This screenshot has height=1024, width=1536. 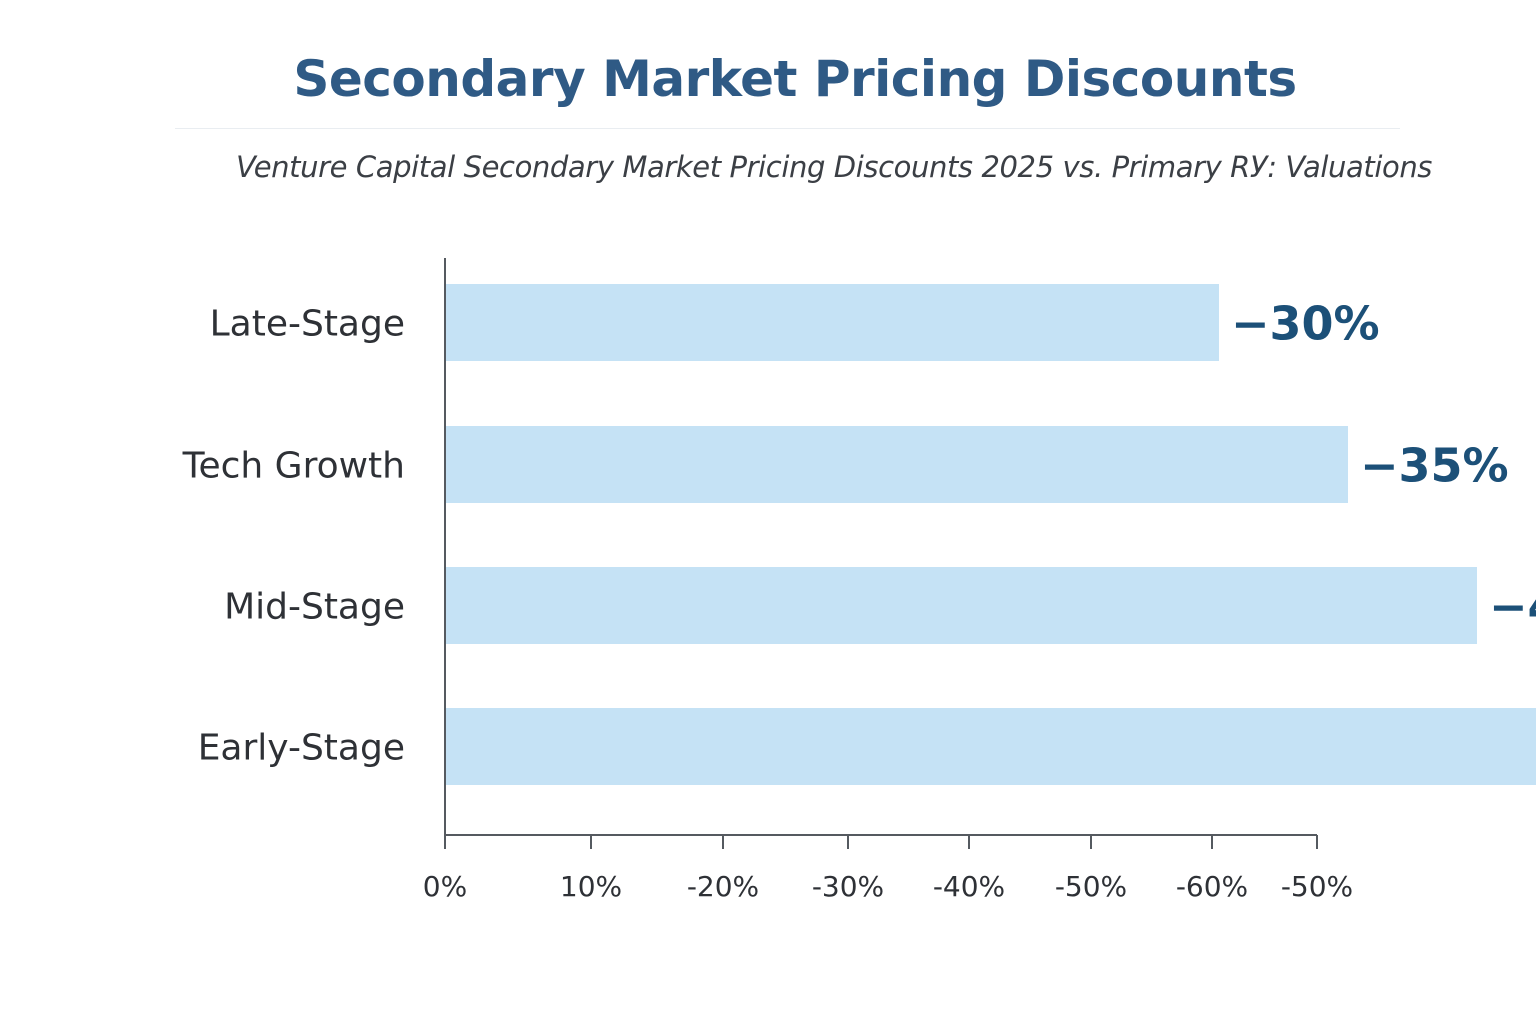 What do you see at coordinates (1305, 324) in the screenshot?
I see `data-label: −30%` at bounding box center [1305, 324].